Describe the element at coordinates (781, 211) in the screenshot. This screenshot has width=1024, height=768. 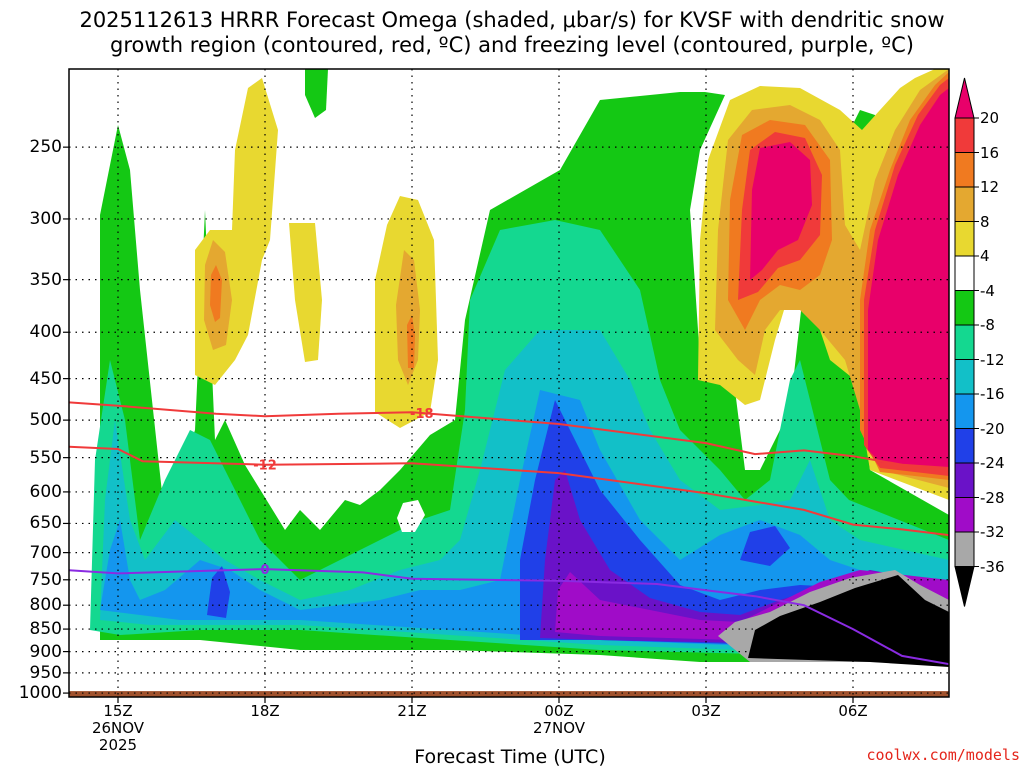
I see `omega-region-above-plus20-a` at that location.